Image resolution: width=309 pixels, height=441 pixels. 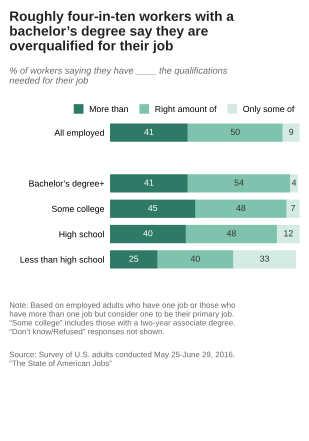 What do you see at coordinates (79, 133) in the screenshot?
I see `y-tick-label: All employed` at bounding box center [79, 133].